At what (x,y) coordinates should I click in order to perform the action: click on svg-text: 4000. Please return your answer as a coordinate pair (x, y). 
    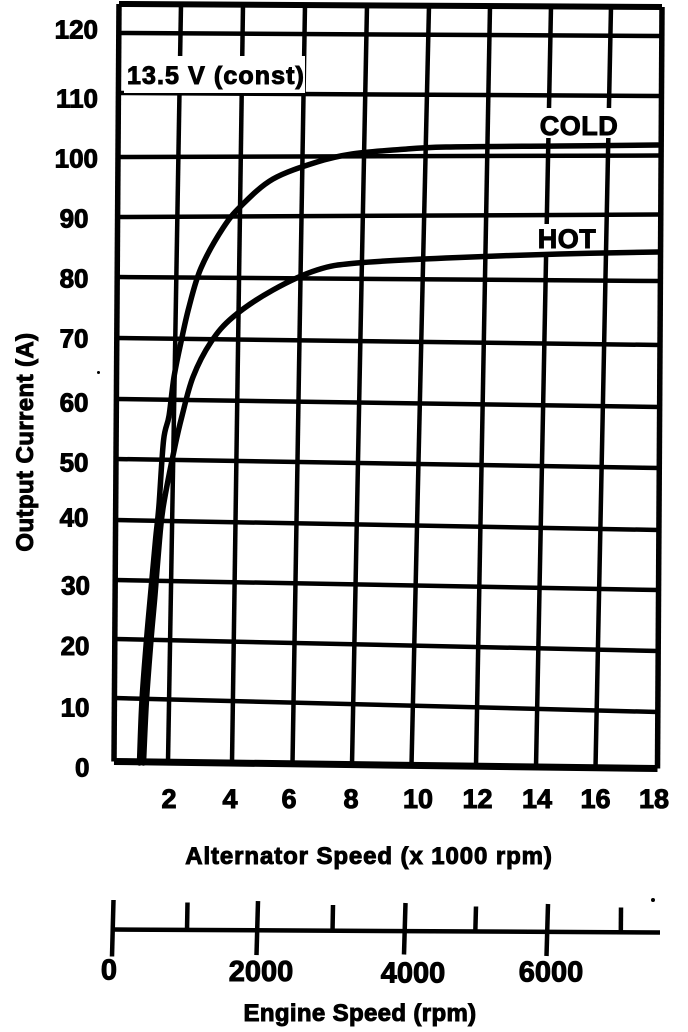
    Looking at the image, I should click on (413, 974).